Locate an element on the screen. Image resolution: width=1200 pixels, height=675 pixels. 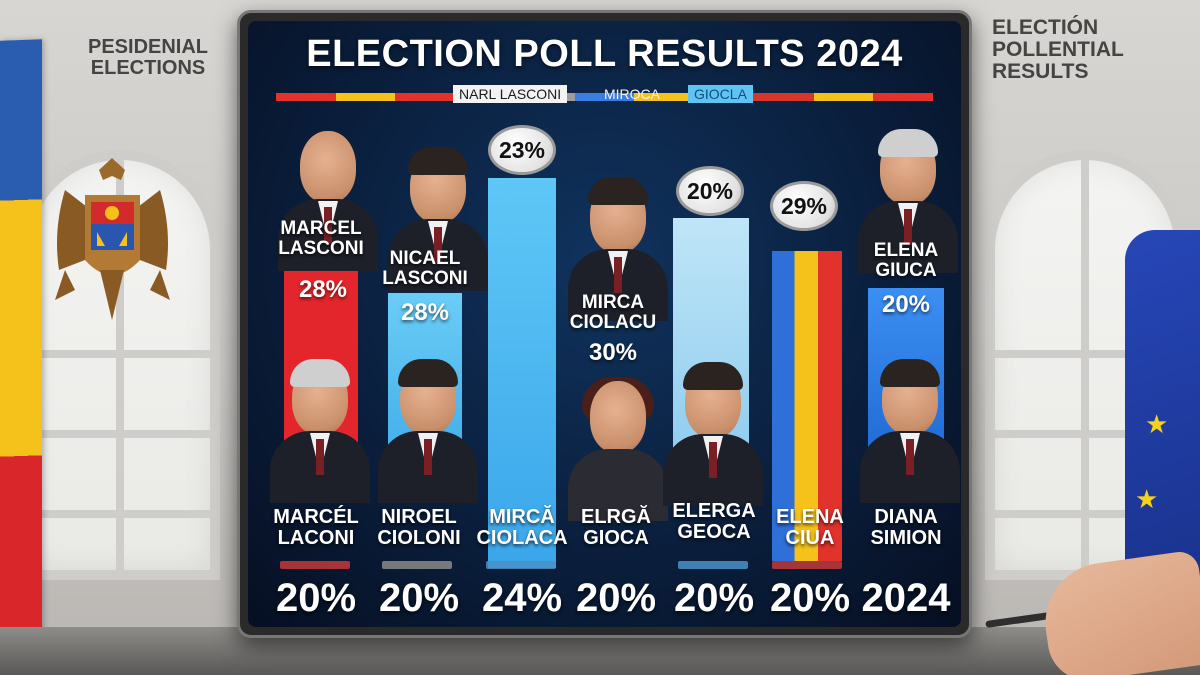
background-caption-right: ELECTIÓN POLLENTIAL RESULTS is located at coordinates (1058, 50).